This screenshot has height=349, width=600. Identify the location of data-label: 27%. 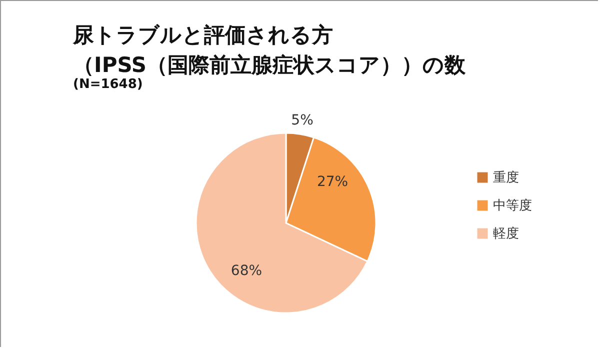
(332, 182).